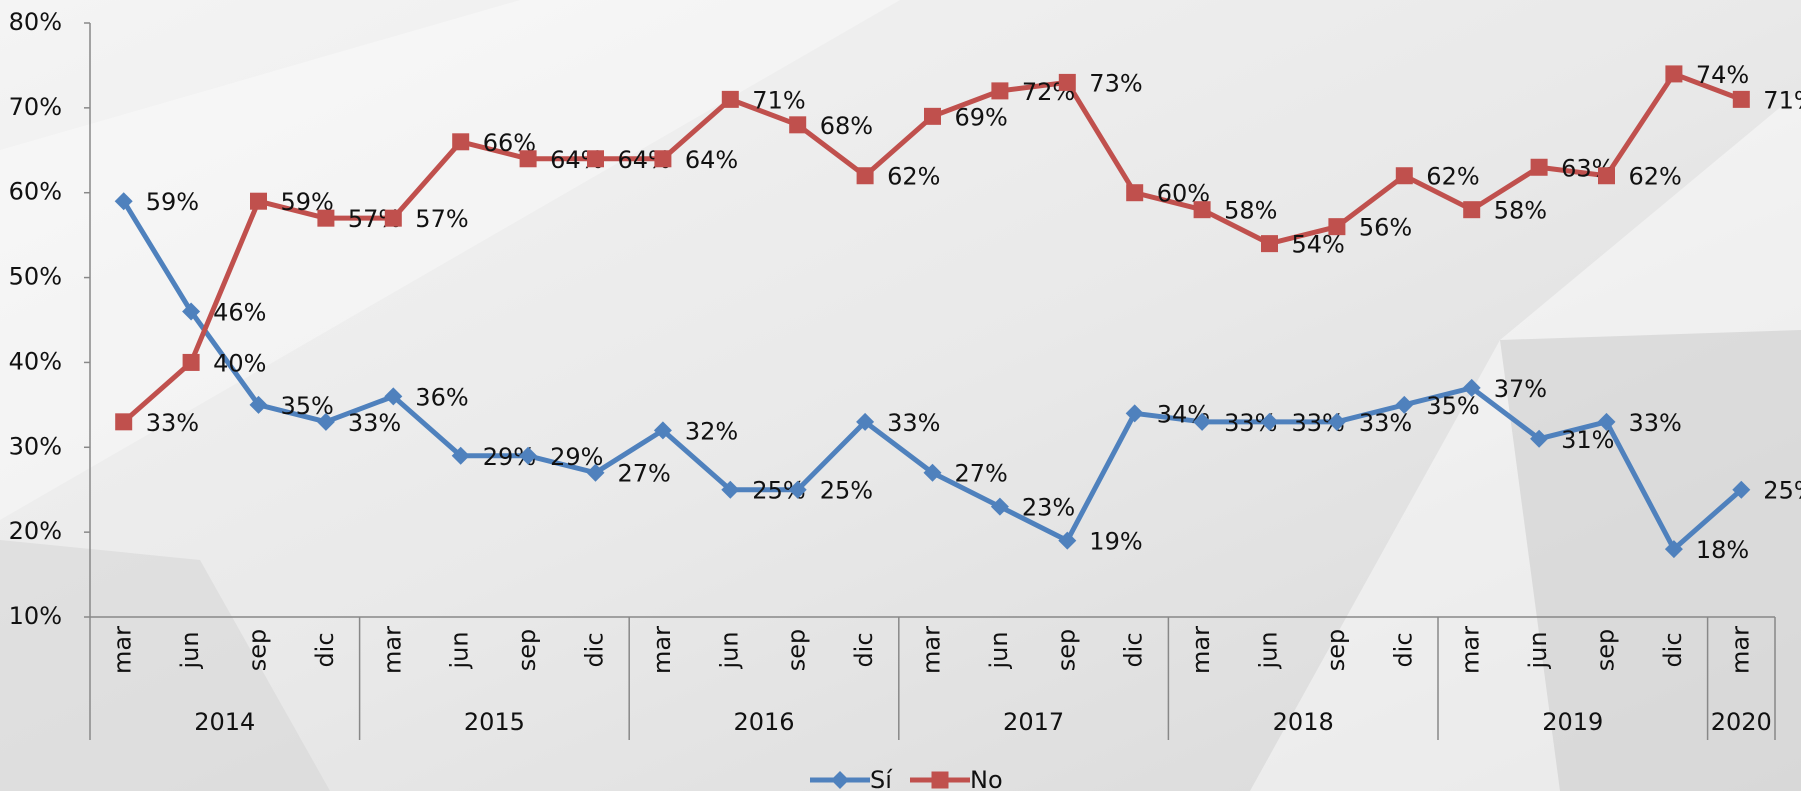  I want to click on y-tick-label: 80%, so click(35, 22).